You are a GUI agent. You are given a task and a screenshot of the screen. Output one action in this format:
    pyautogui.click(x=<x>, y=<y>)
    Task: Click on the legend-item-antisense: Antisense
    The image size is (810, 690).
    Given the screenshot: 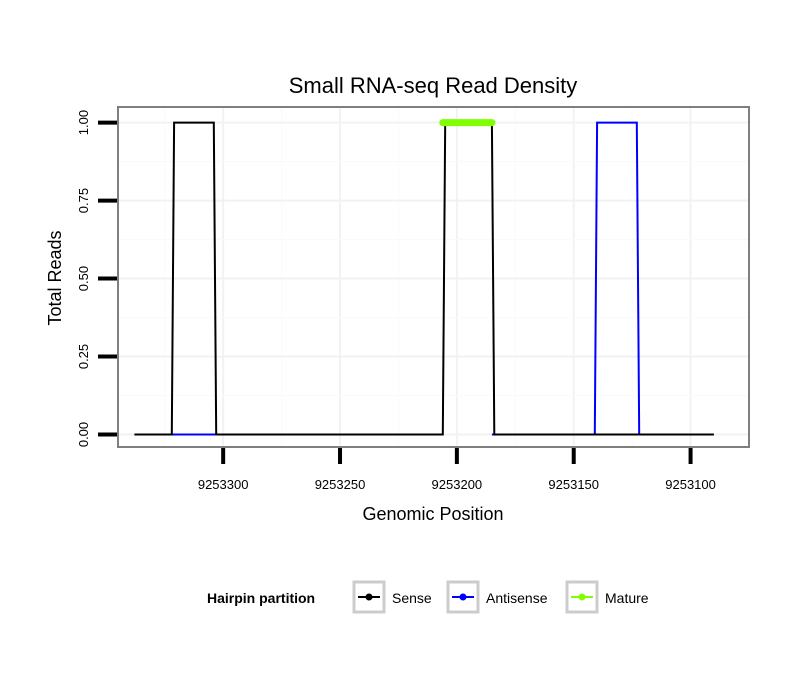 What is the action you would take?
    pyautogui.click(x=497, y=597)
    